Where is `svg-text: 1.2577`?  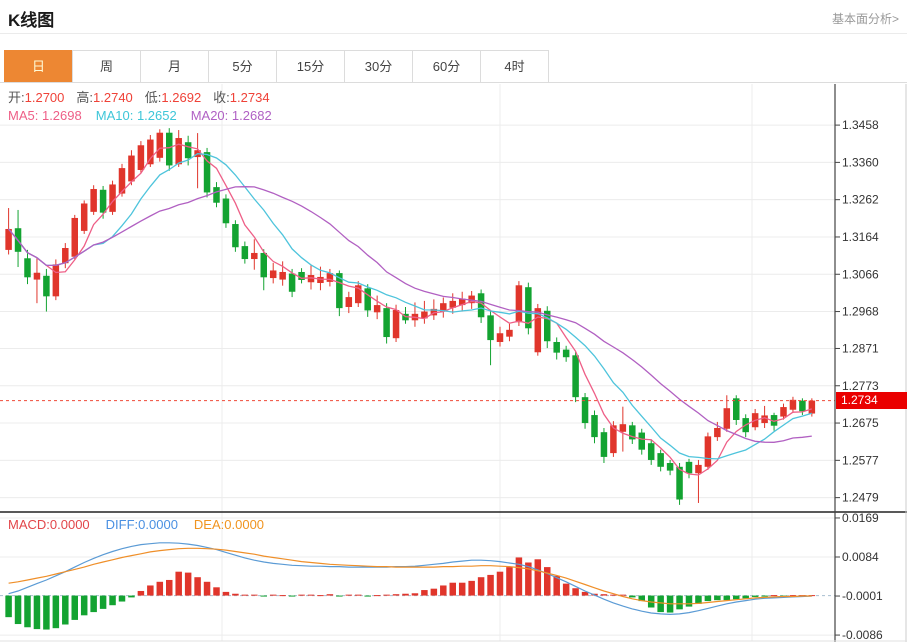 svg-text: 1.2577 is located at coordinates (860, 460).